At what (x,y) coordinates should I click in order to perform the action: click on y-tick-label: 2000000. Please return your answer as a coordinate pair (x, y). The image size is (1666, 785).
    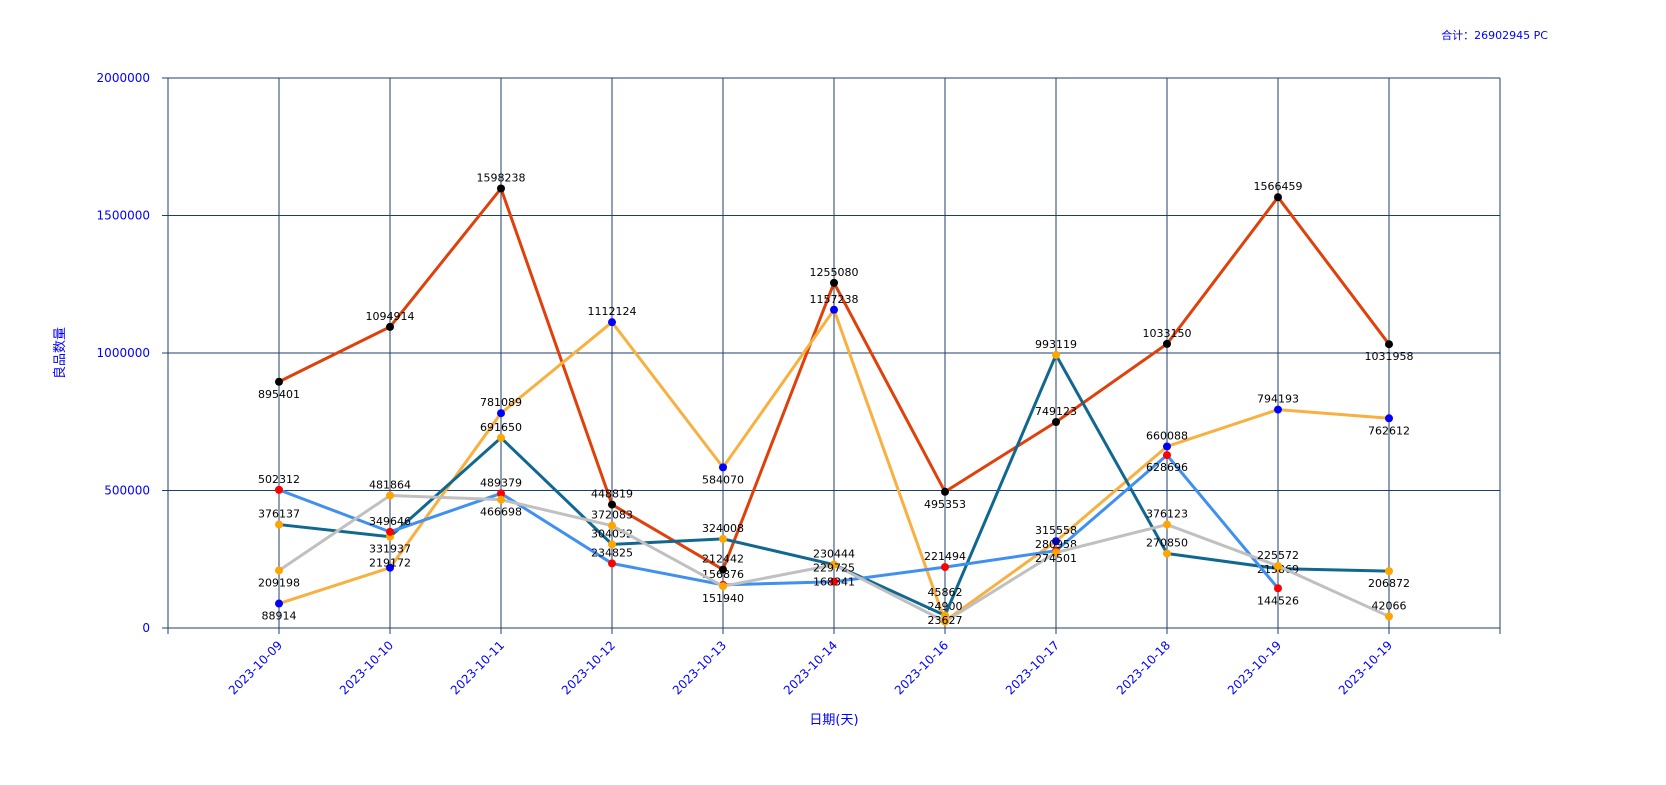
    Looking at the image, I should click on (123, 78).